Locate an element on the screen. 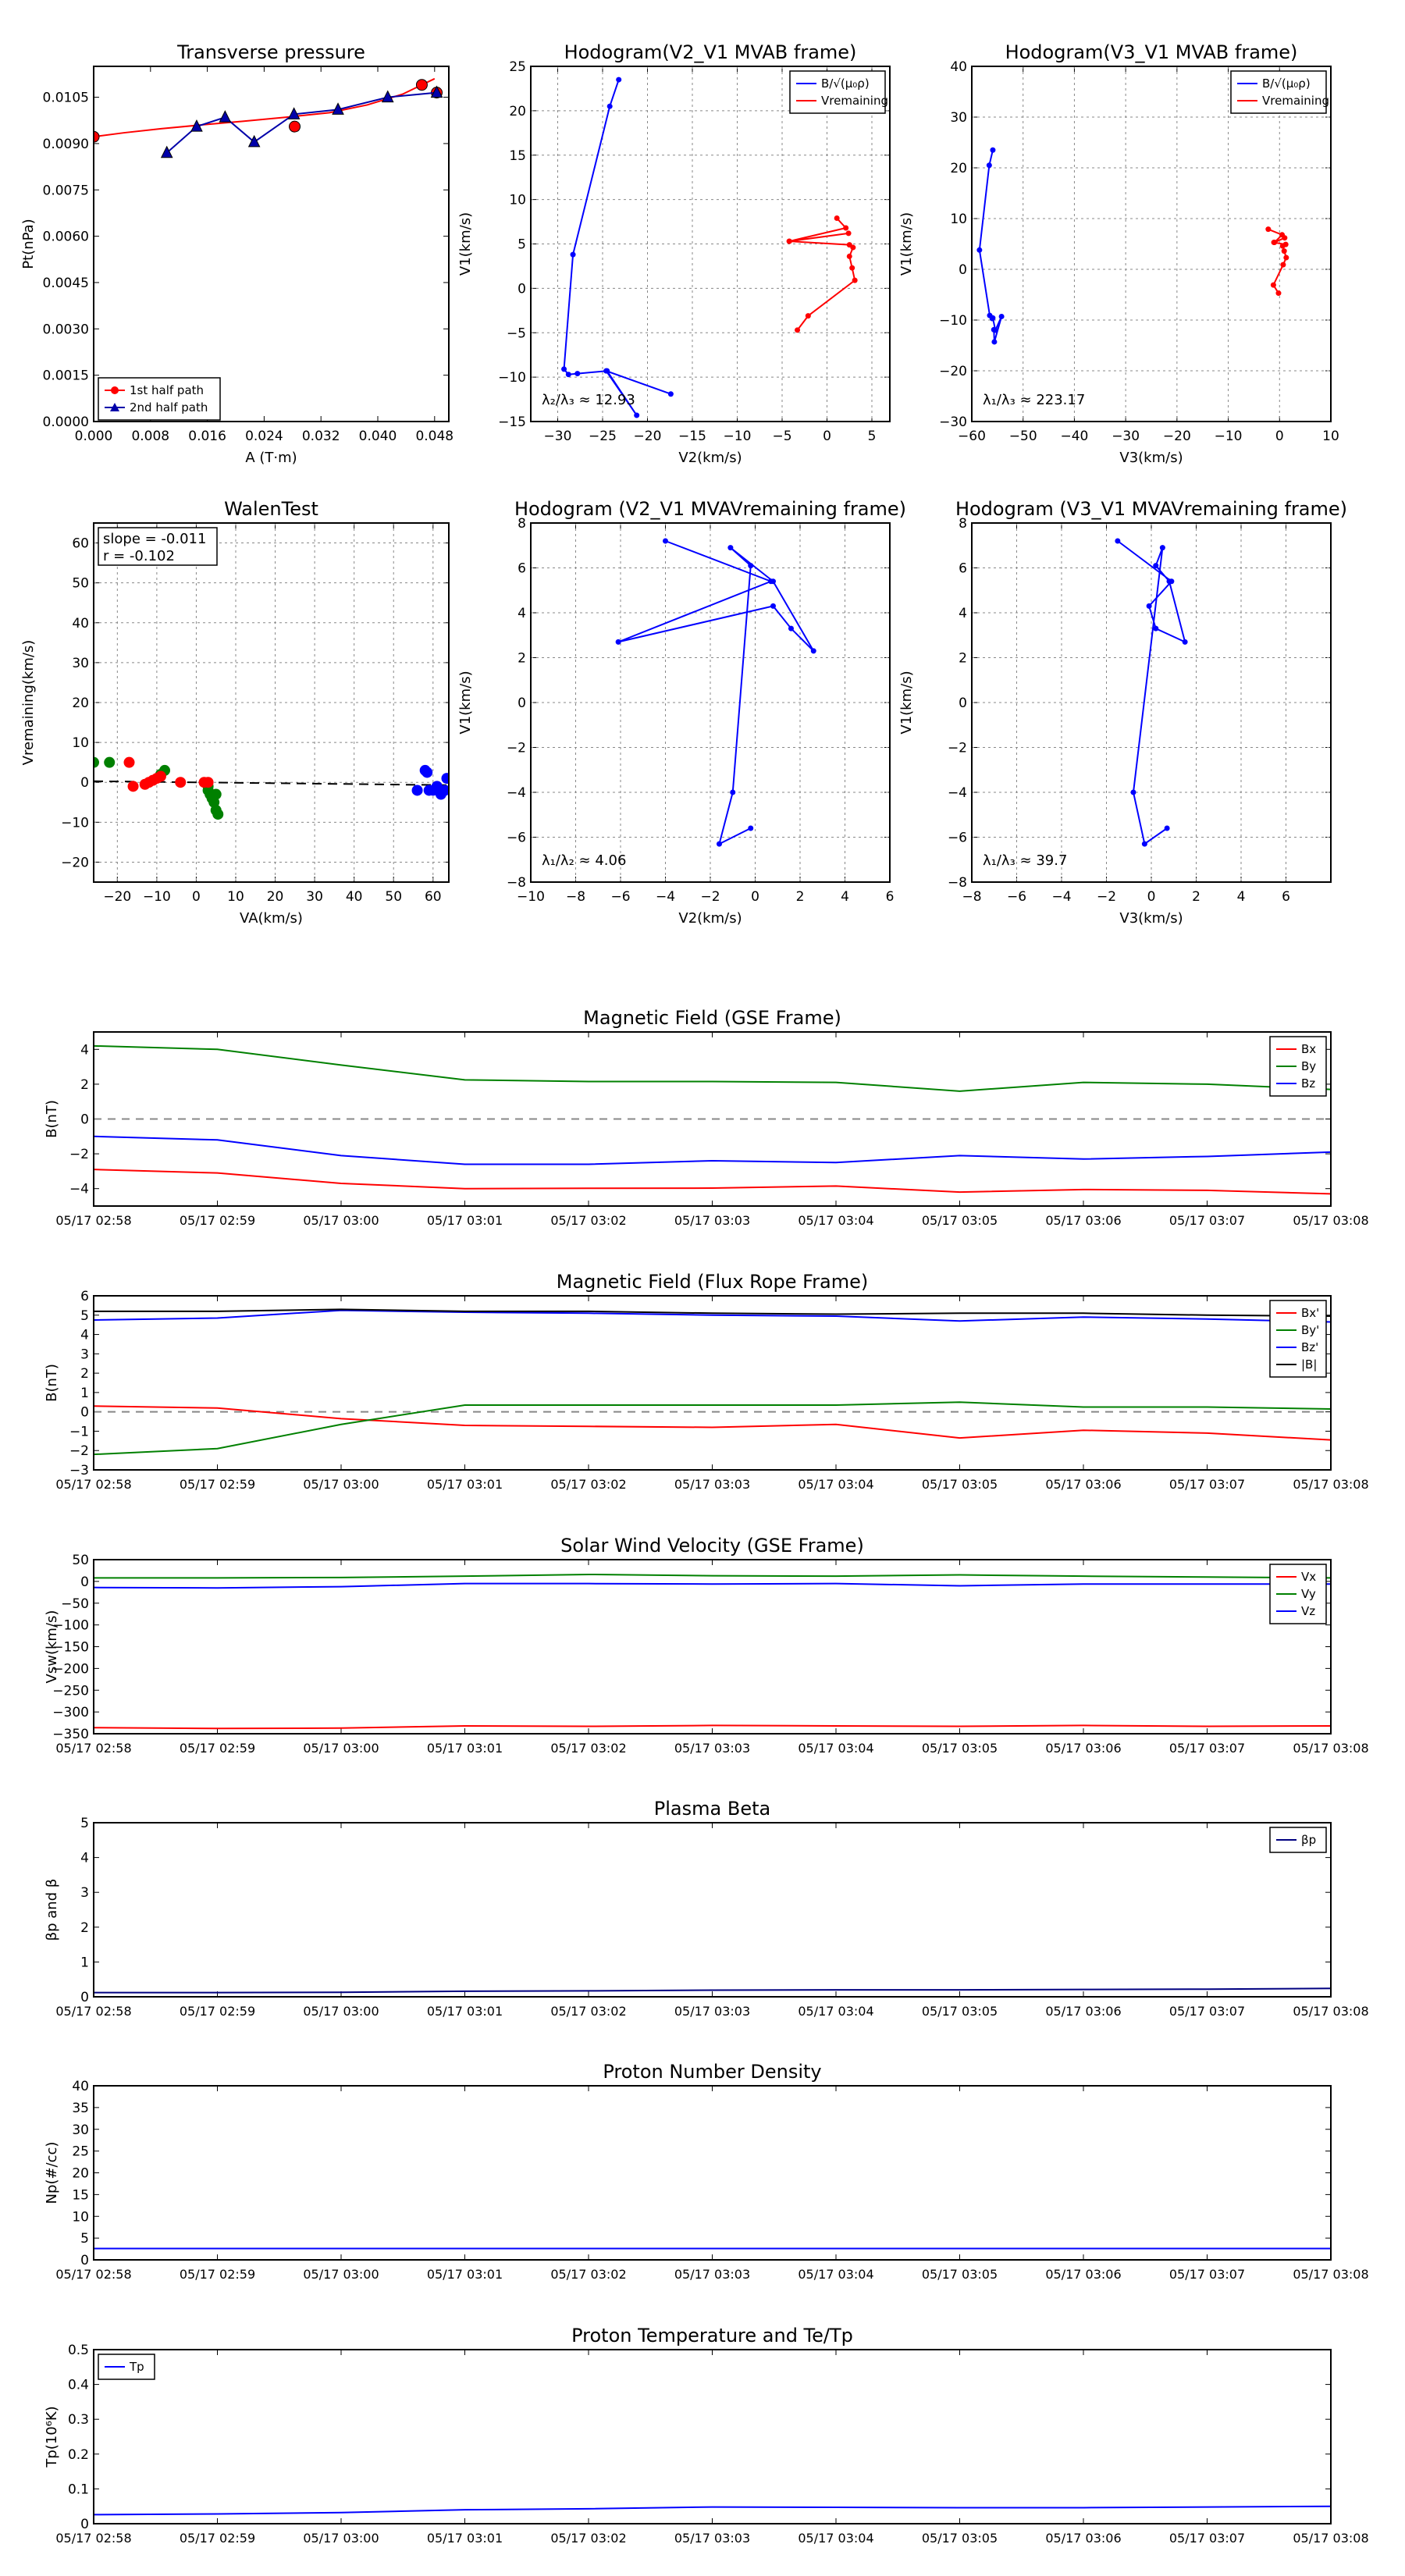 The image size is (1405, 2576). y-tick-label: 5 is located at coordinates (85, 1823).